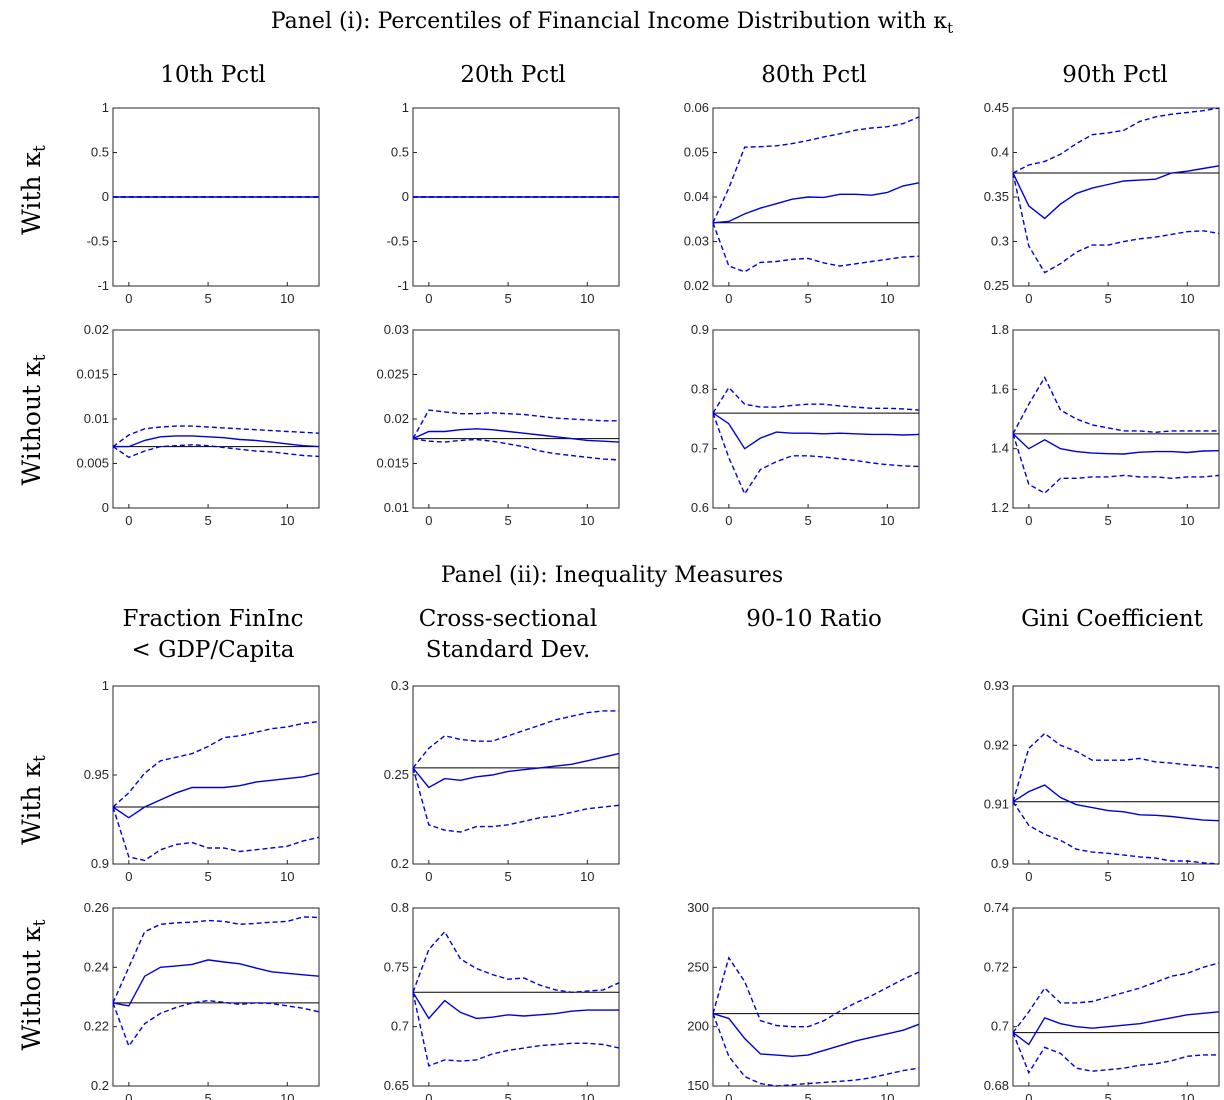  I want to click on subplot-20th-without: 0.01 0.015 0.02 0.025 0.03 0 5 10, so click(498, 425).